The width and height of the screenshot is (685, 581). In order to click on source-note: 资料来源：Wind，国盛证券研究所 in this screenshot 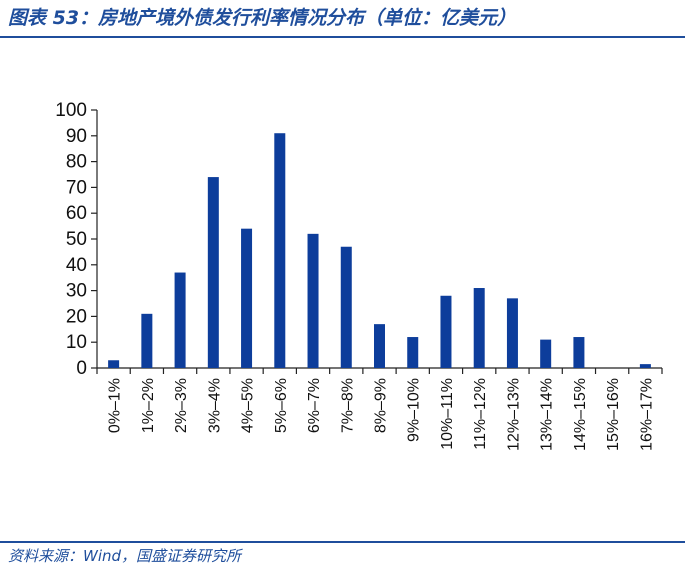, I will do `click(125, 556)`.